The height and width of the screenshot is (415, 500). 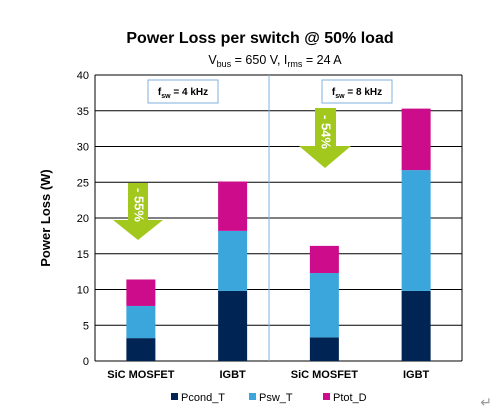 I want to click on reduction-arrow-54: - 54%, so click(x=325, y=138).